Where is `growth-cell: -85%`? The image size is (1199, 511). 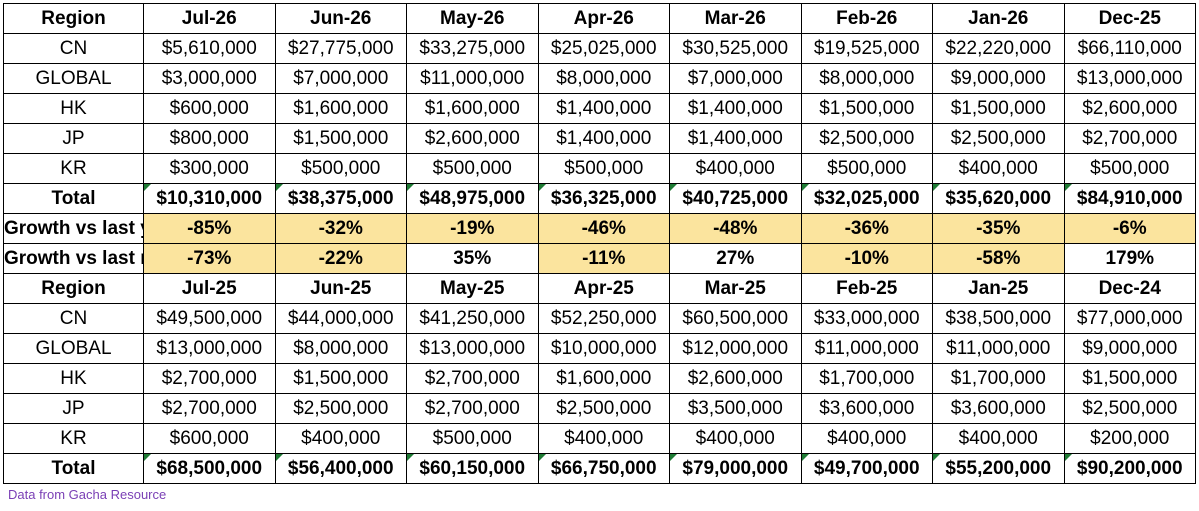
growth-cell: -85% is located at coordinates (209, 228).